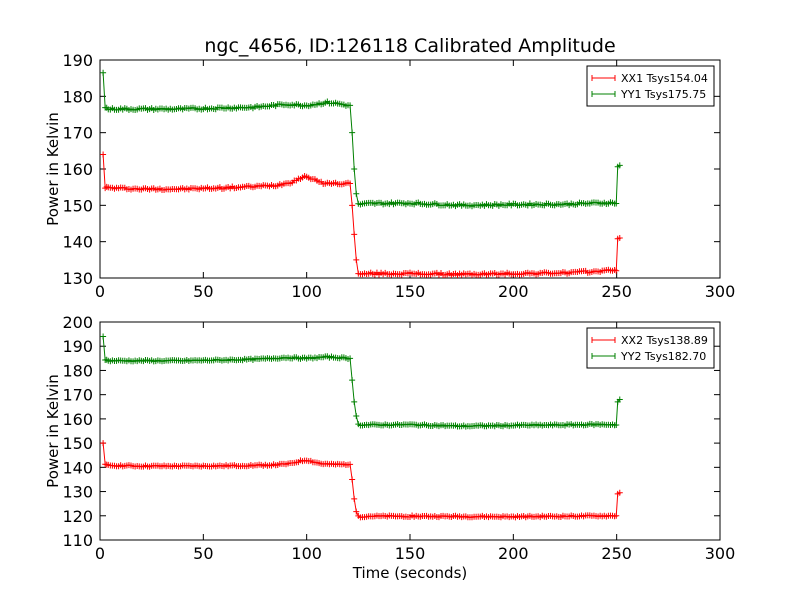  What do you see at coordinates (664, 340) in the screenshot?
I see `legend-label: XX2 Tsys138.89` at bounding box center [664, 340].